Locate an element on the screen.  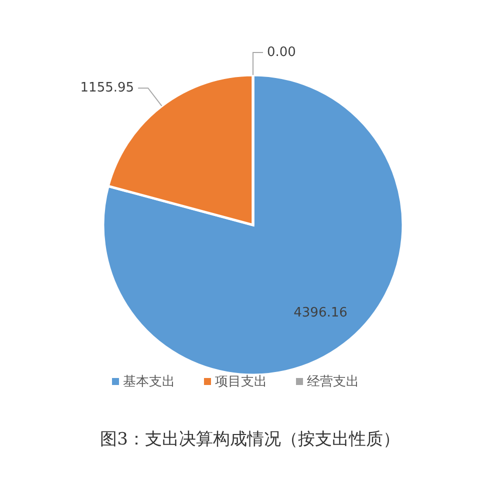
data-label: 1155.95 is located at coordinates (107, 88).